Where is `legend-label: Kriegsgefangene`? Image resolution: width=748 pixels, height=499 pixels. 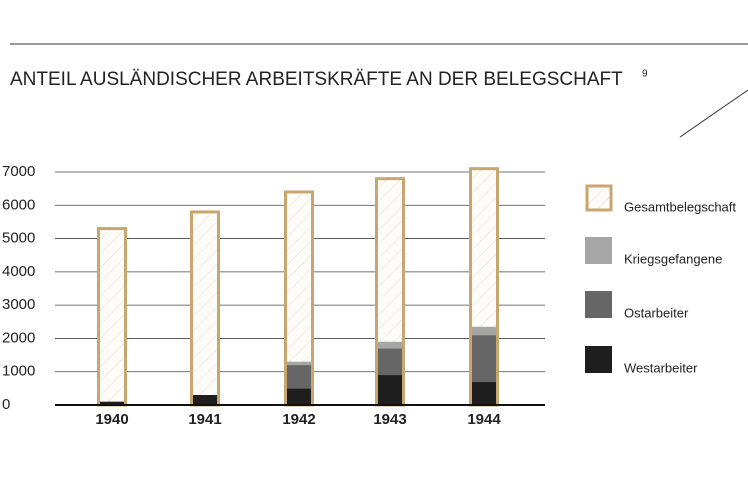
legend-label: Kriegsgefangene is located at coordinates (673, 258).